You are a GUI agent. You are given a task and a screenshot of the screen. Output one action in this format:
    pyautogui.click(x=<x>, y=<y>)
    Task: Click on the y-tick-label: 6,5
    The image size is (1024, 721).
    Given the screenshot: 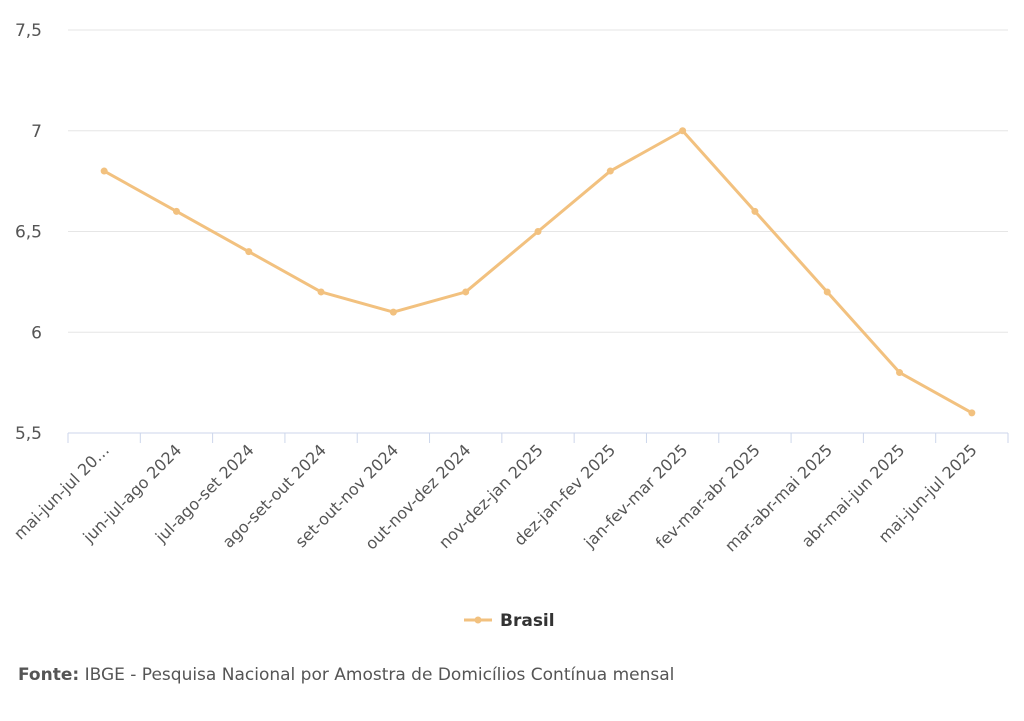 What is the action you would take?
    pyautogui.click(x=28, y=233)
    